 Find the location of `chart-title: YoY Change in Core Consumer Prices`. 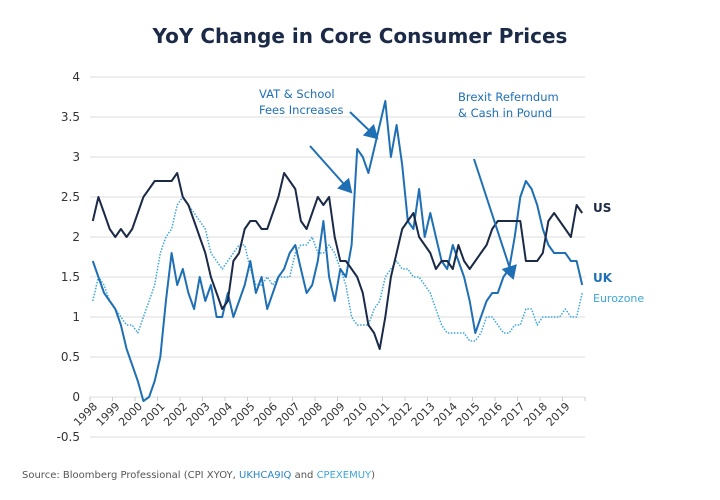

chart-title: YoY Change in Core Consumer Prices is located at coordinates (360, 36).